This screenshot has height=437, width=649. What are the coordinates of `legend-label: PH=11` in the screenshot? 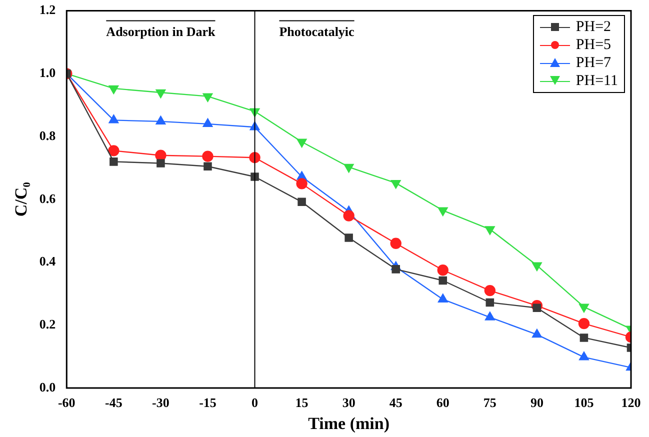 It's located at (597, 81).